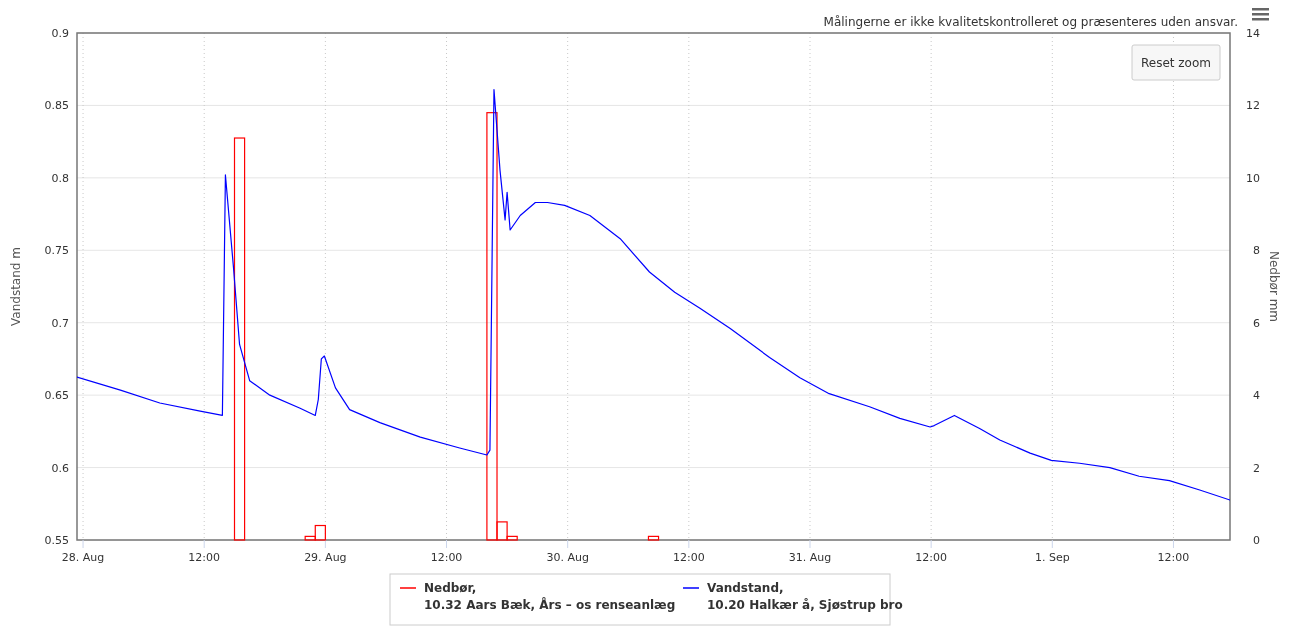 This screenshot has width=1291, height=638. What do you see at coordinates (1256, 468) in the screenshot?
I see `y2-tick-label: 2` at bounding box center [1256, 468].